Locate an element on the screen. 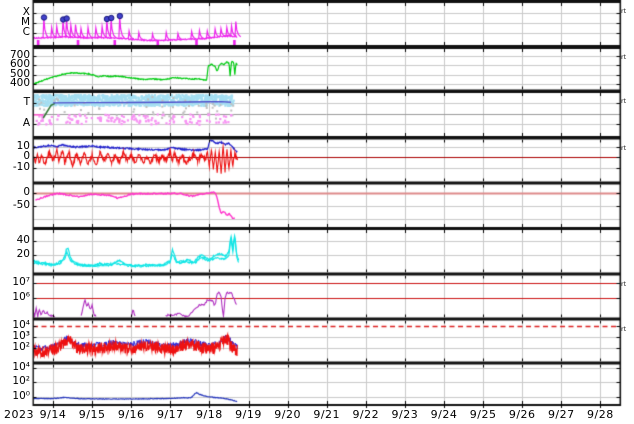 The height and width of the screenshot is (424, 634). y-tick-label: X is located at coordinates (26, 12).